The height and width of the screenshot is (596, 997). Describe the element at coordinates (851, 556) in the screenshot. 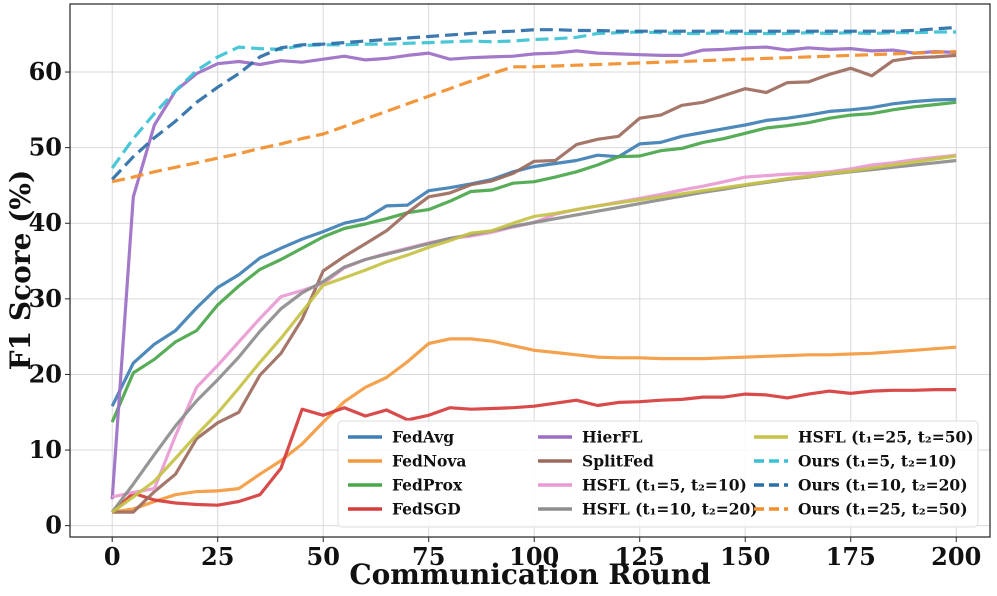

I see `x-tick-label: 175` at that location.